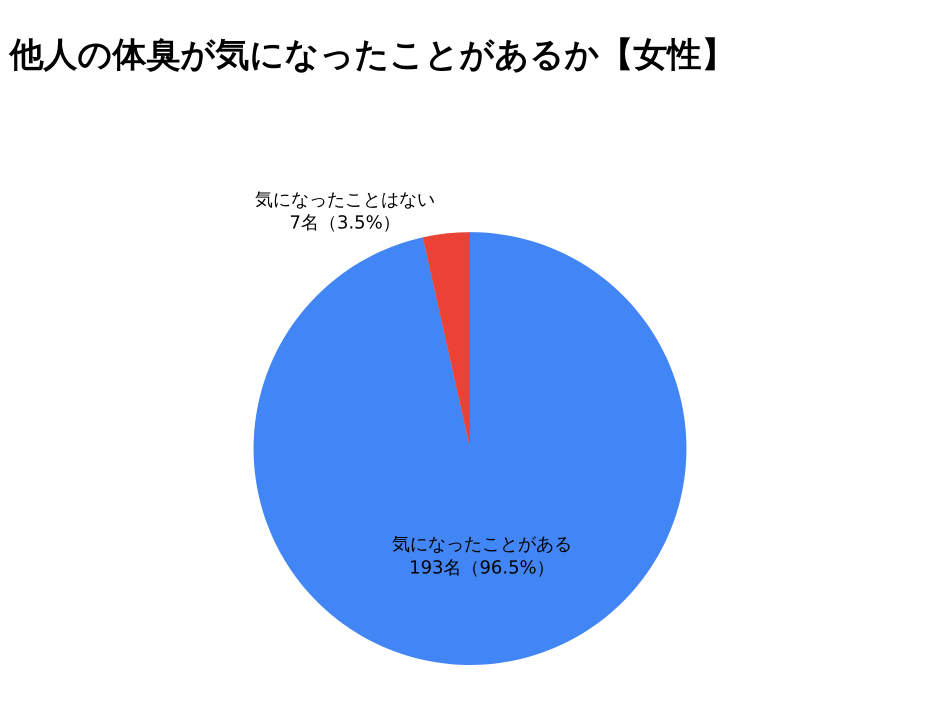  I want to click on slice-label: 気になったことはない, so click(345, 199).